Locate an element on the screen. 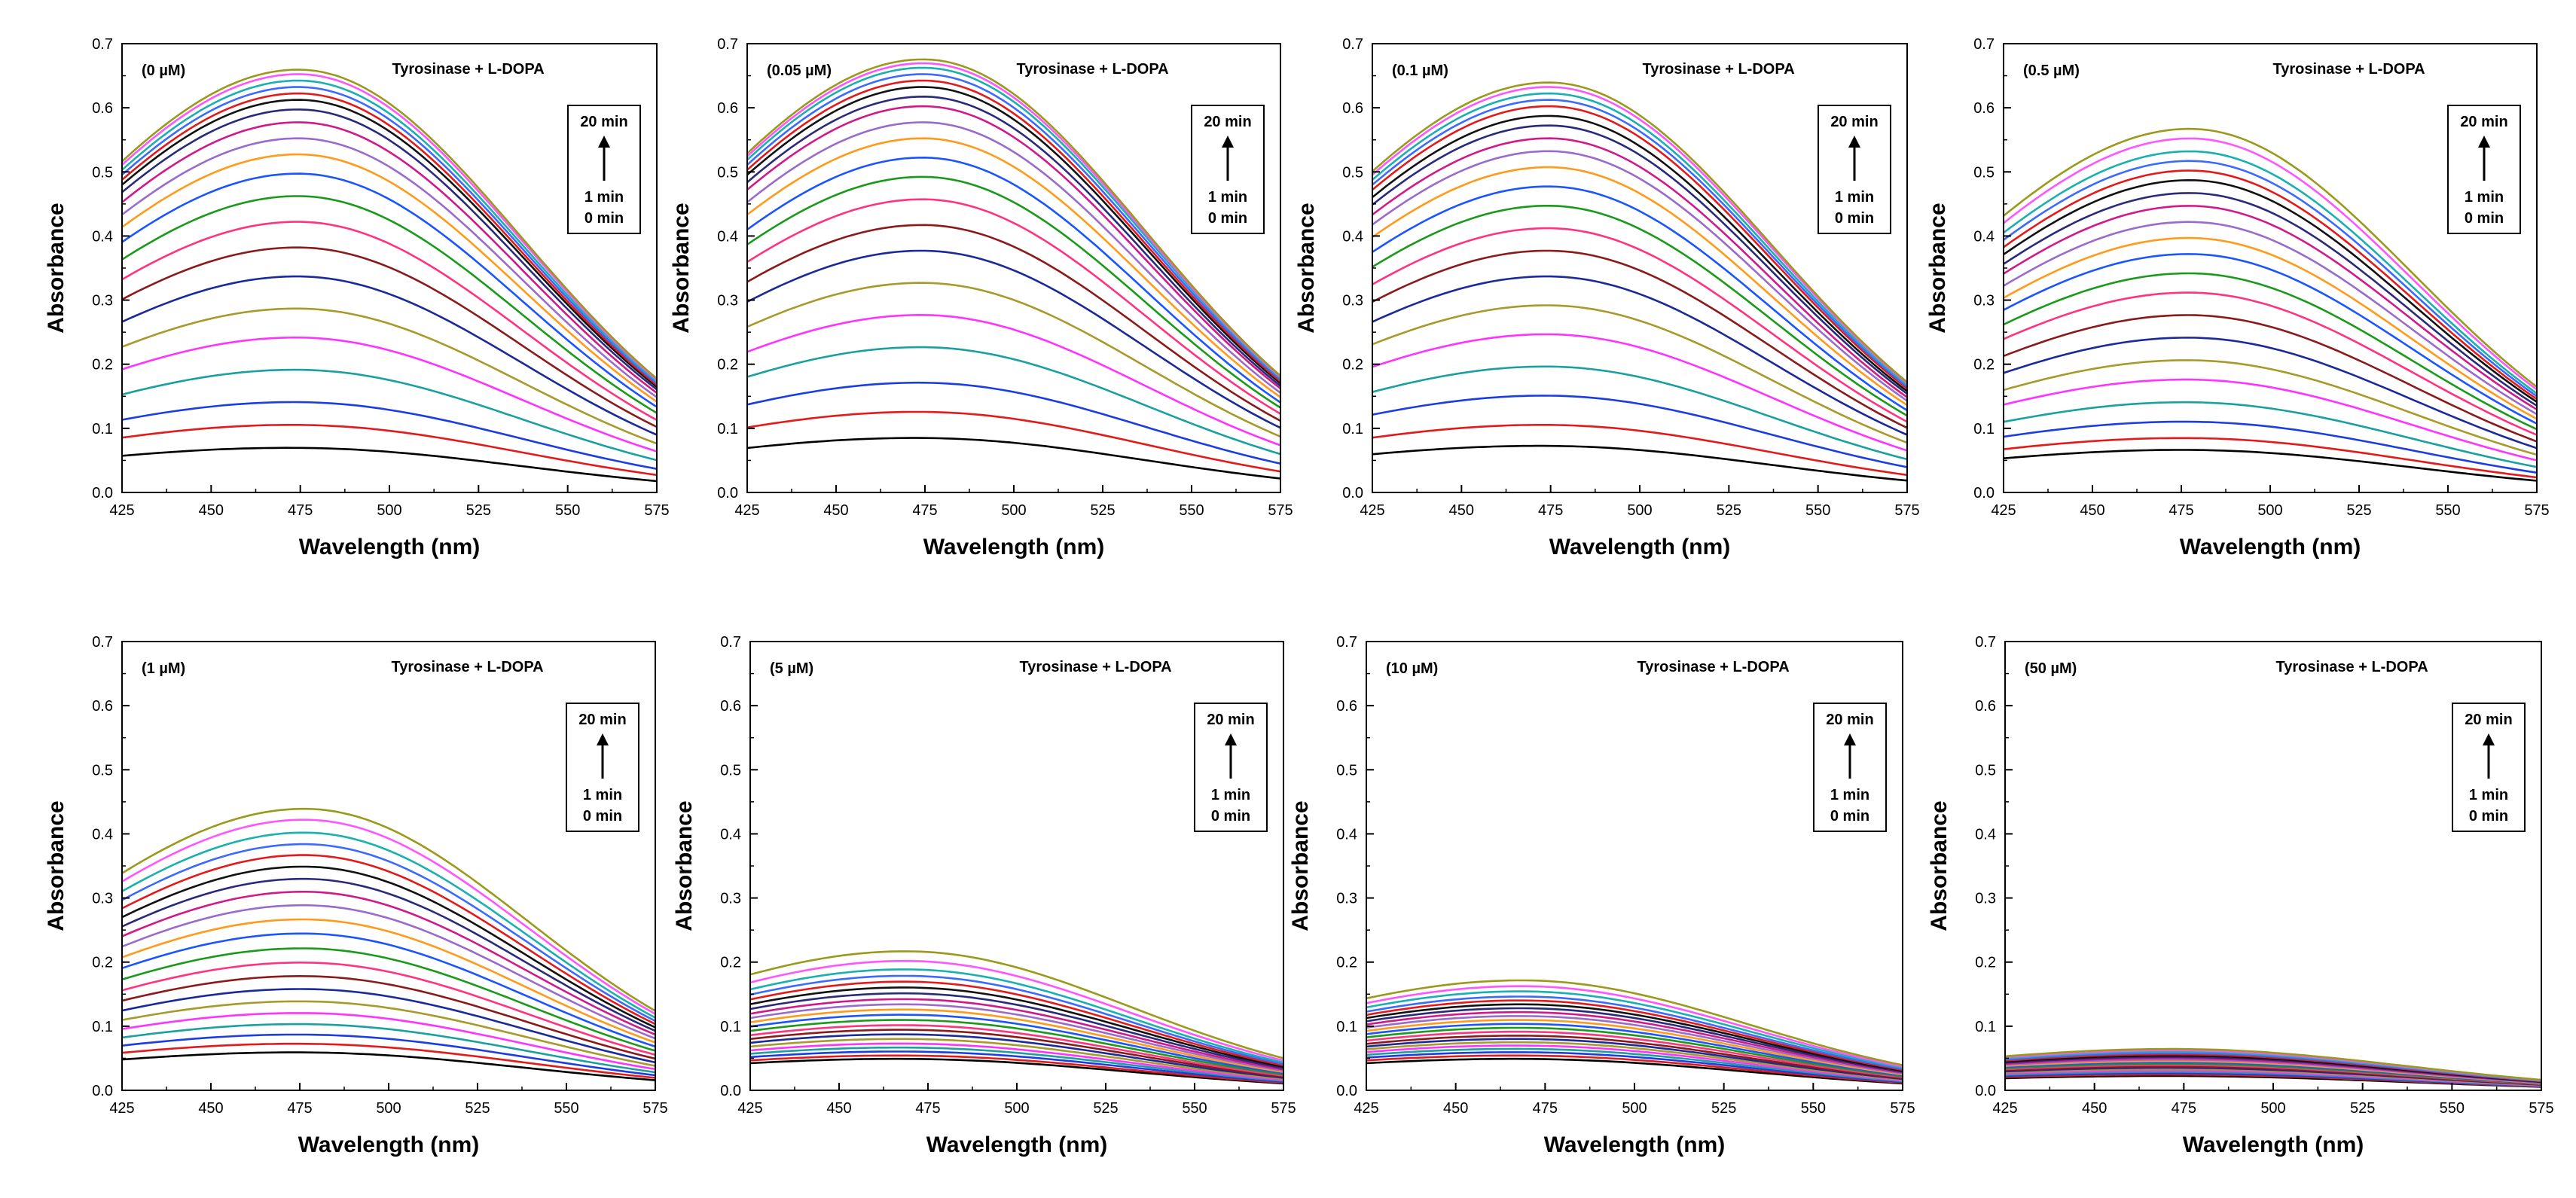 Image resolution: width=2576 pixels, height=1198 pixels. concentration-label: (5 µM) is located at coordinates (792, 668).